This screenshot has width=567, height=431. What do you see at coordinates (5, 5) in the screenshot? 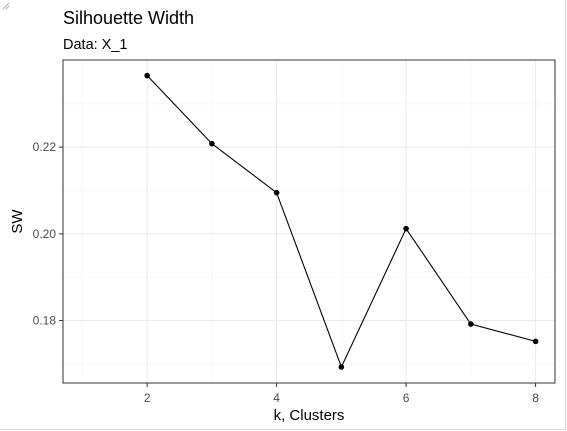
I see `resize-grip-icon` at bounding box center [5, 5].